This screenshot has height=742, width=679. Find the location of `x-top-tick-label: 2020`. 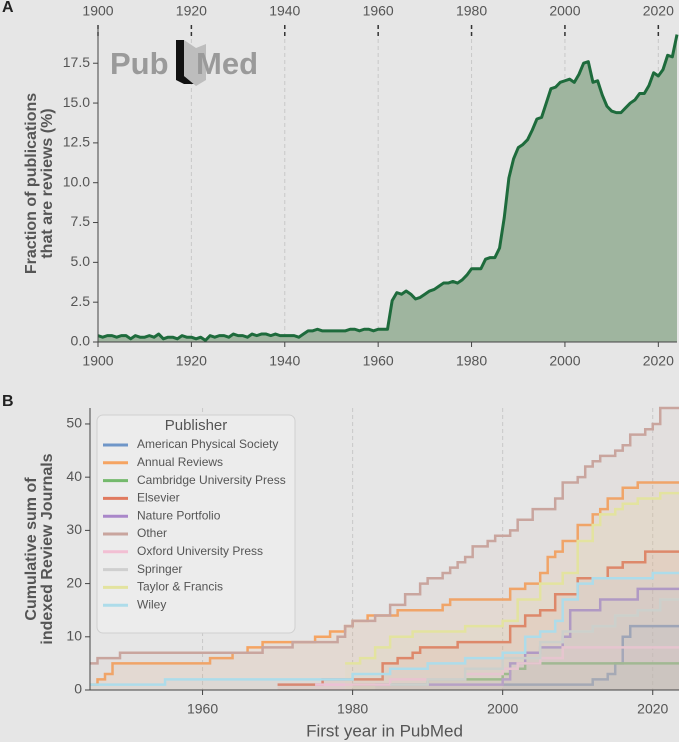

x-top-tick-label: 2020 is located at coordinates (658, 11).